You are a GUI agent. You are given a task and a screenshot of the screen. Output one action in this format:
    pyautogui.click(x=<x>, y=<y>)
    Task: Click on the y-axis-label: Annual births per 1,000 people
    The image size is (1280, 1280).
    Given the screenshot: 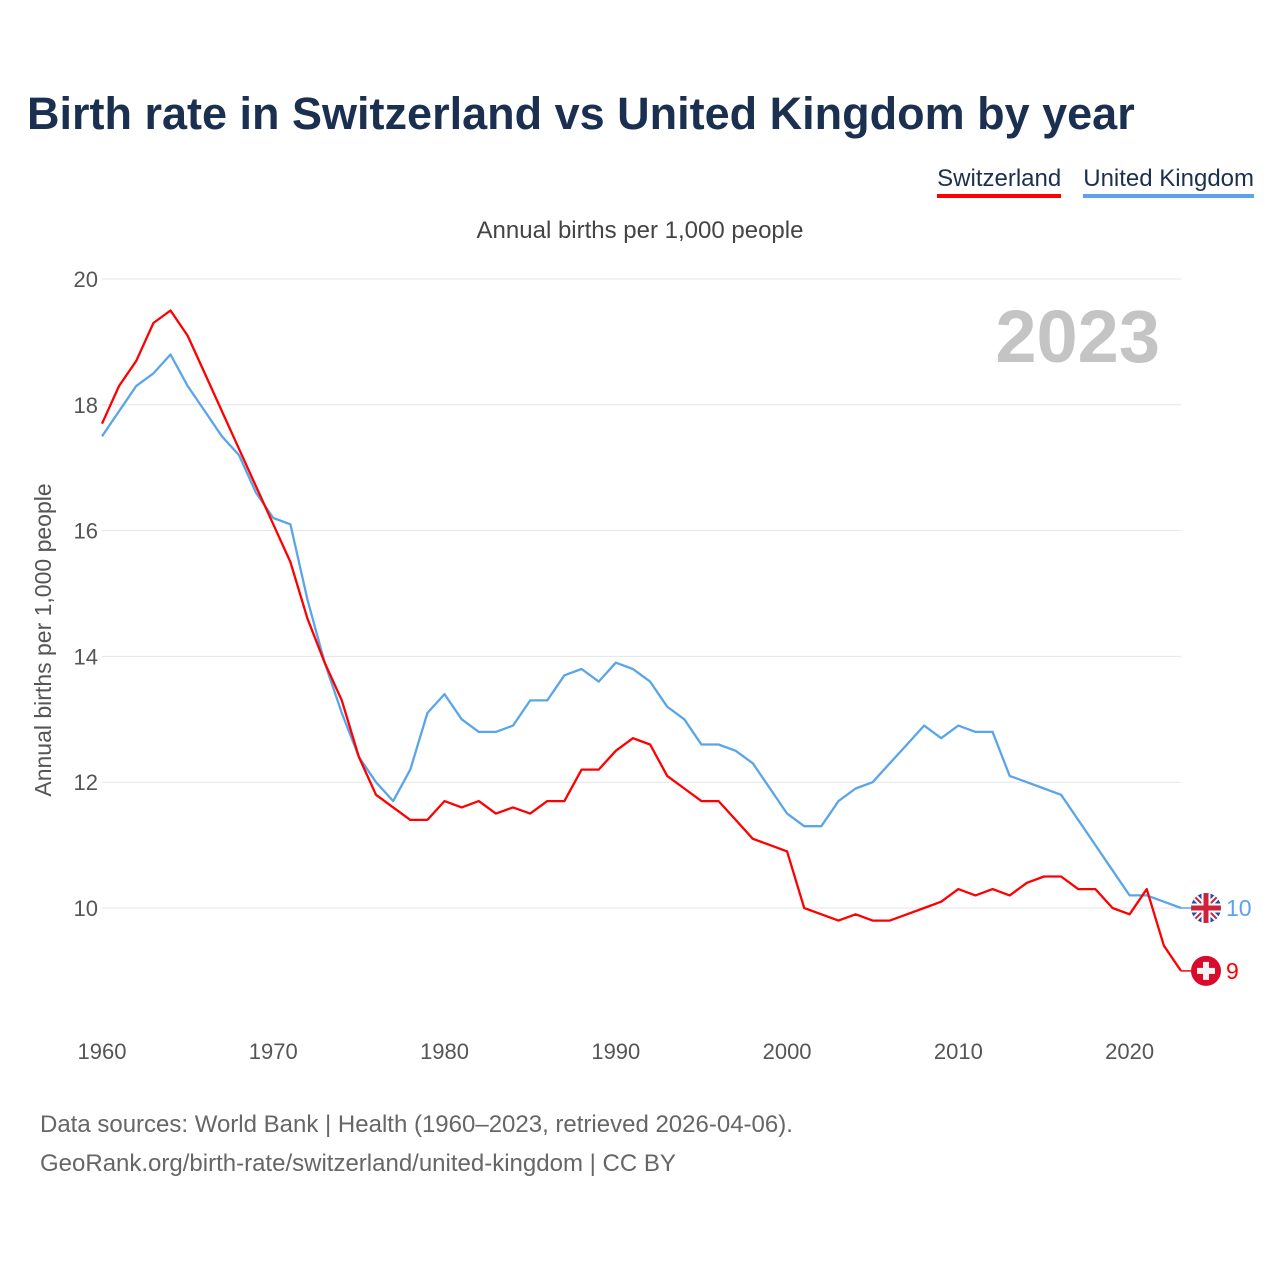 What is the action you would take?
    pyautogui.click(x=43, y=639)
    